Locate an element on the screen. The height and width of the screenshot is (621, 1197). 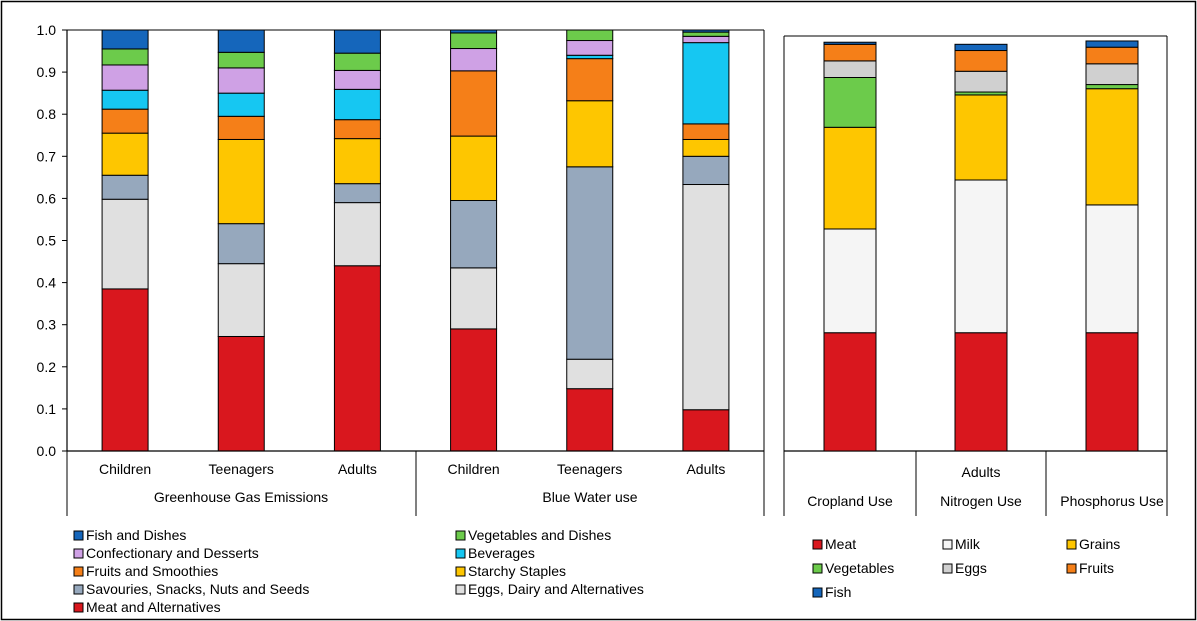
legend-label: Vegetables and Dishes is located at coordinates (539, 535).